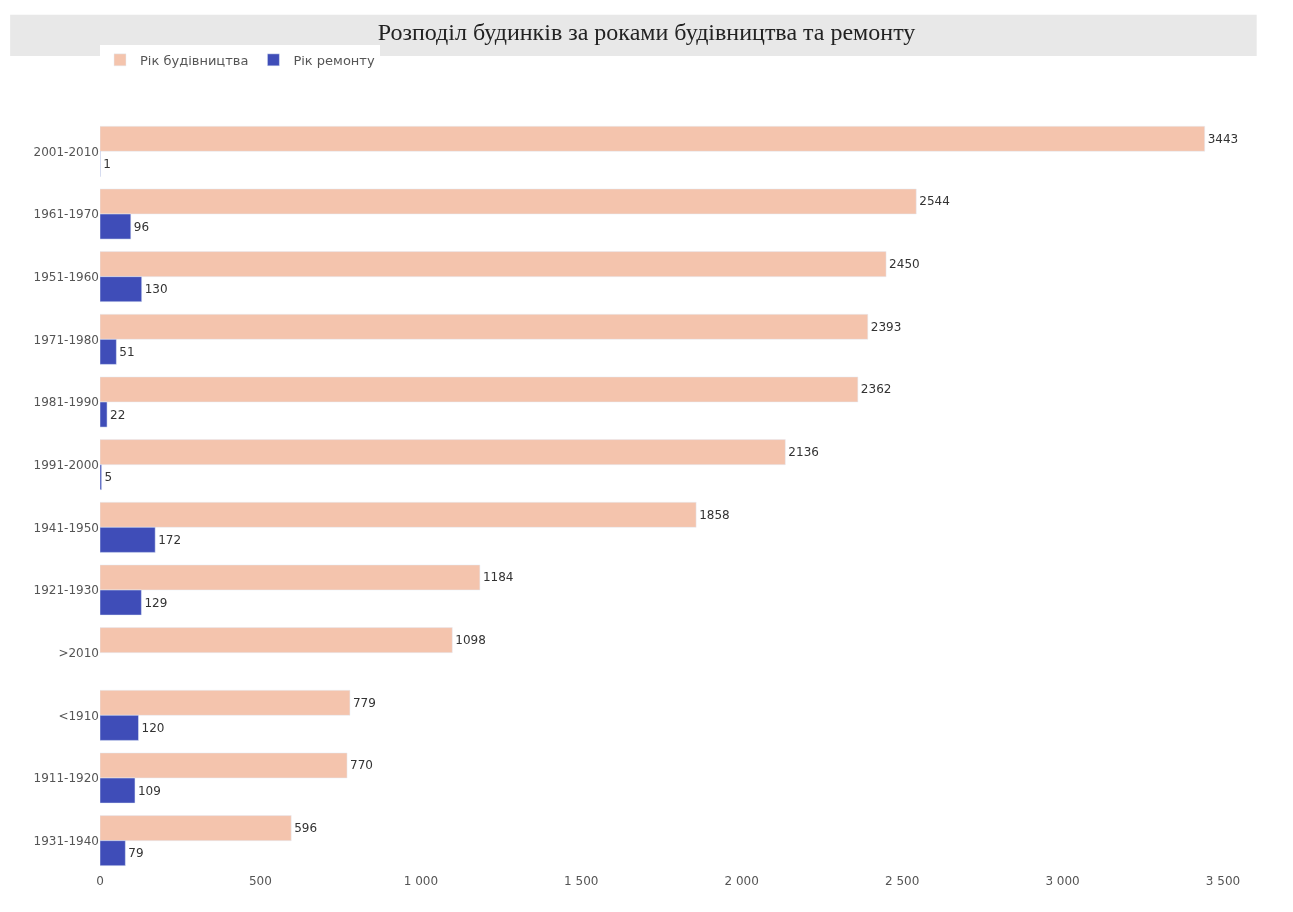  Describe the element at coordinates (581, 881) in the screenshot. I see `x-tick-label: 1 500` at that location.